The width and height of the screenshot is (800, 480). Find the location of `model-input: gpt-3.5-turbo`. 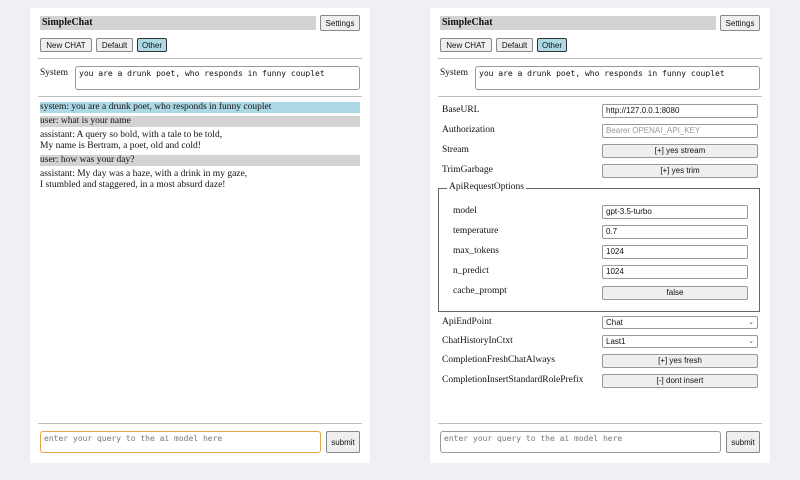

model-input: gpt-3.5-turbo is located at coordinates (675, 212).